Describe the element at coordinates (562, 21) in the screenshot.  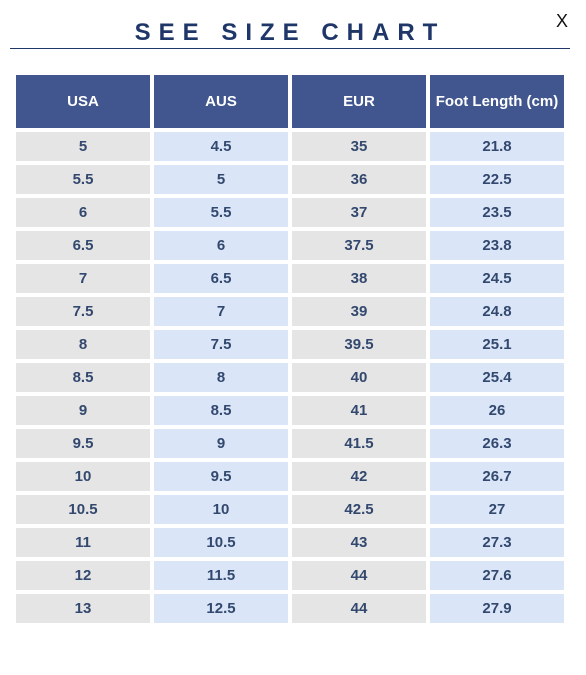
I see `close-button: X` at that location.